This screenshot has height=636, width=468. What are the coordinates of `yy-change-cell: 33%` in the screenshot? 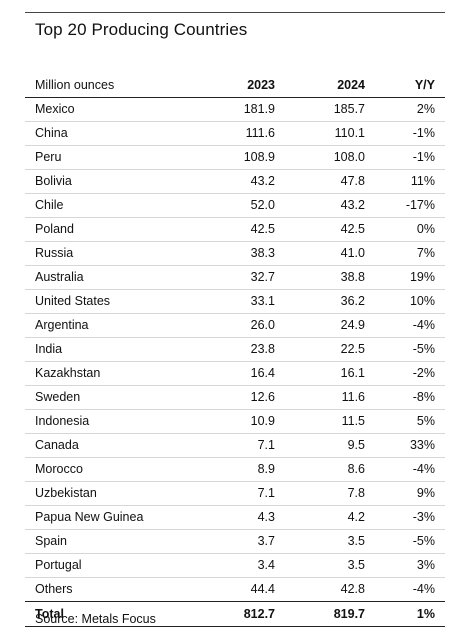 It's located at (422, 445).